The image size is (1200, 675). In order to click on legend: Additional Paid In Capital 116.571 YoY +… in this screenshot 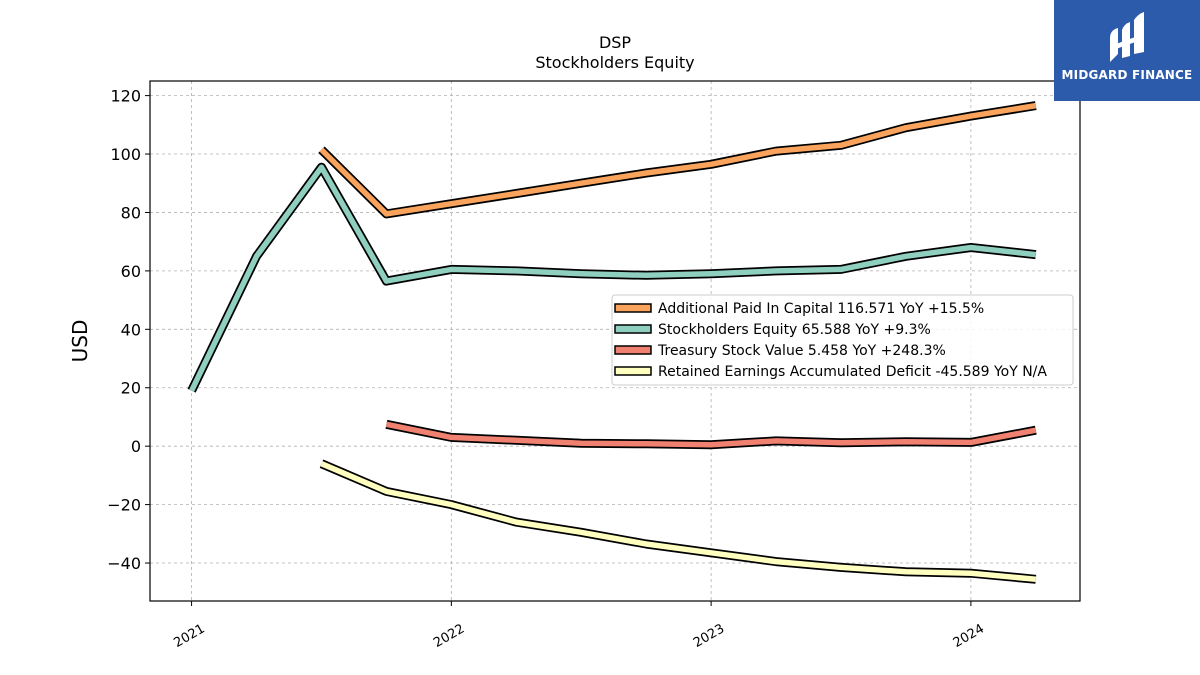, I will do `click(842, 340)`.